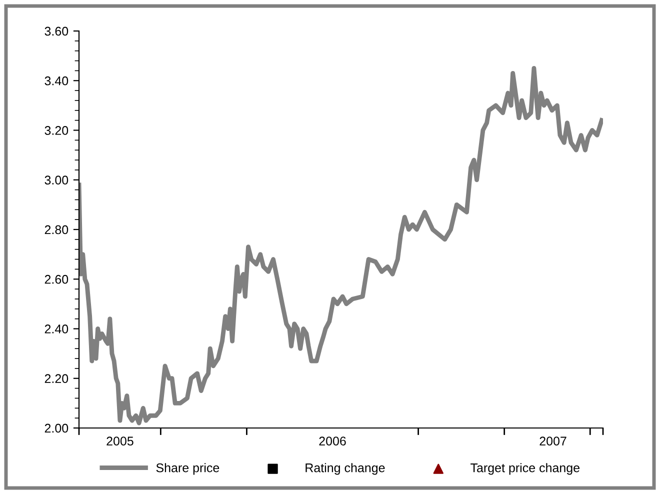 The height and width of the screenshot is (494, 661). Describe the element at coordinates (56, 279) in the screenshot. I see `y-tick-label: 2.60` at that location.